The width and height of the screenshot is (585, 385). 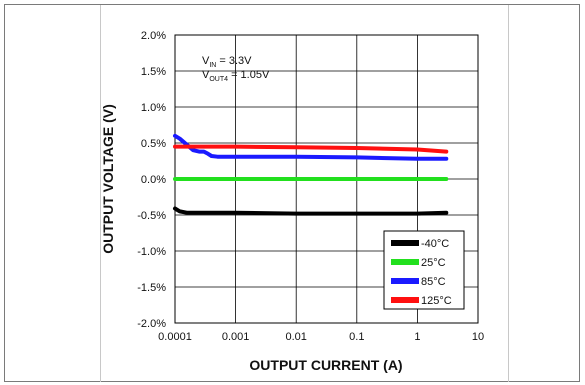 I want to click on x-tick-label: 0.001, so click(x=236, y=337).